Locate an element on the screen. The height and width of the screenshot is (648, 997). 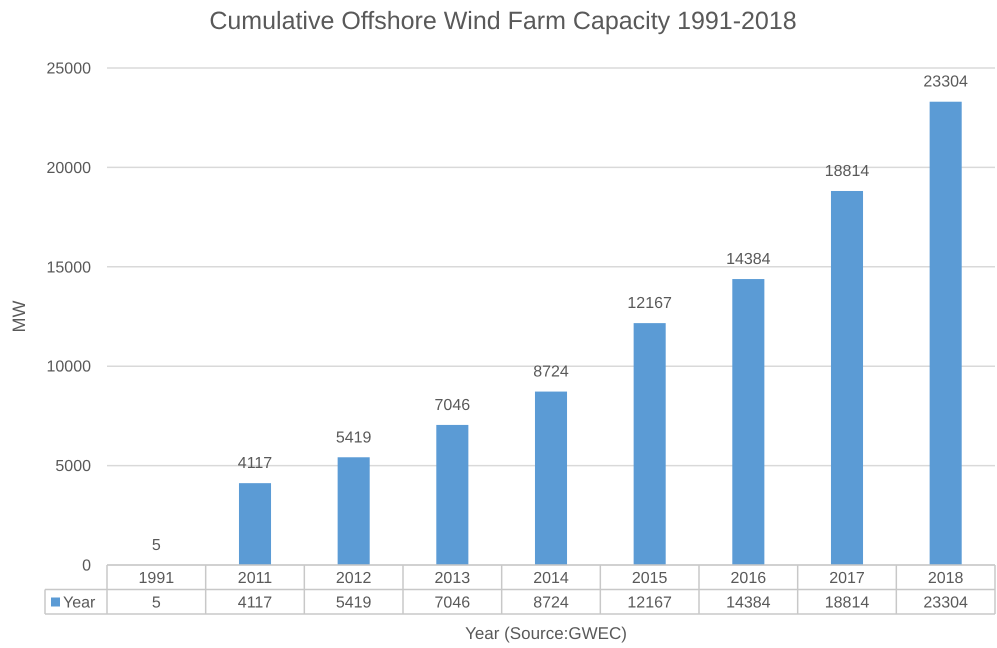
annotation: 5 is located at coordinates (156, 545).